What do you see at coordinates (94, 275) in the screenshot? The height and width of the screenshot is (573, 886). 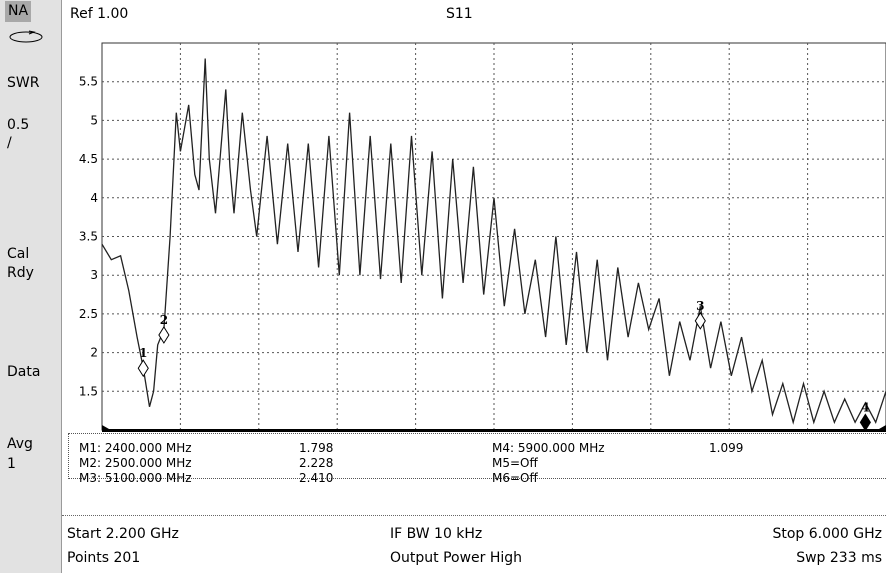 I see `y-tick-label: 3` at bounding box center [94, 275].